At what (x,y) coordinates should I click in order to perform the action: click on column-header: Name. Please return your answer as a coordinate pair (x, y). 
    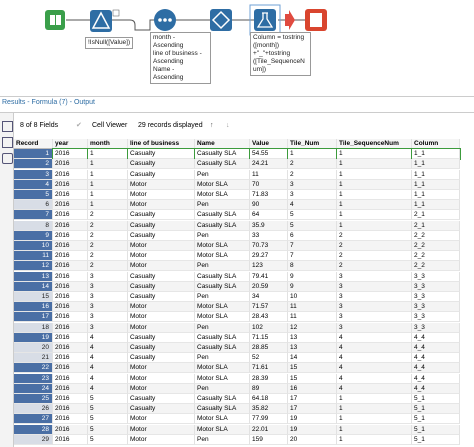
    Looking at the image, I should click on (222, 144).